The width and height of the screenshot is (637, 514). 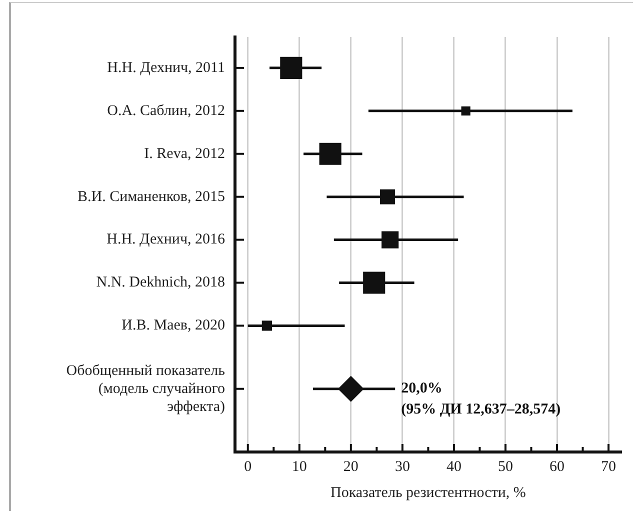 I want to click on x-tick-label: 50, so click(x=505, y=466).